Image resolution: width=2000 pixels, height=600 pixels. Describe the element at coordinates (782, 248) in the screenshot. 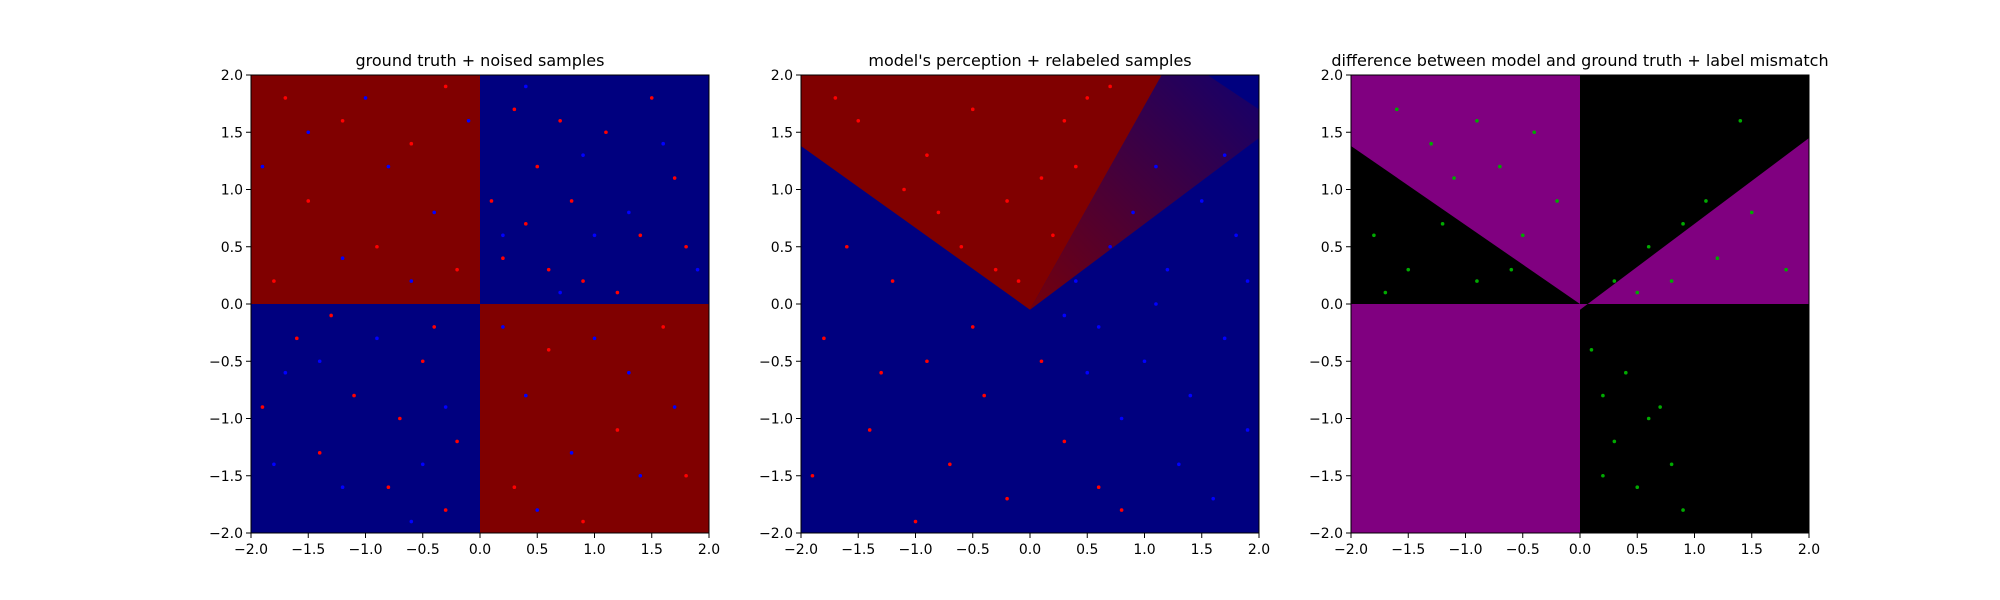

I see `y-tick-label: 0.5` at that location.